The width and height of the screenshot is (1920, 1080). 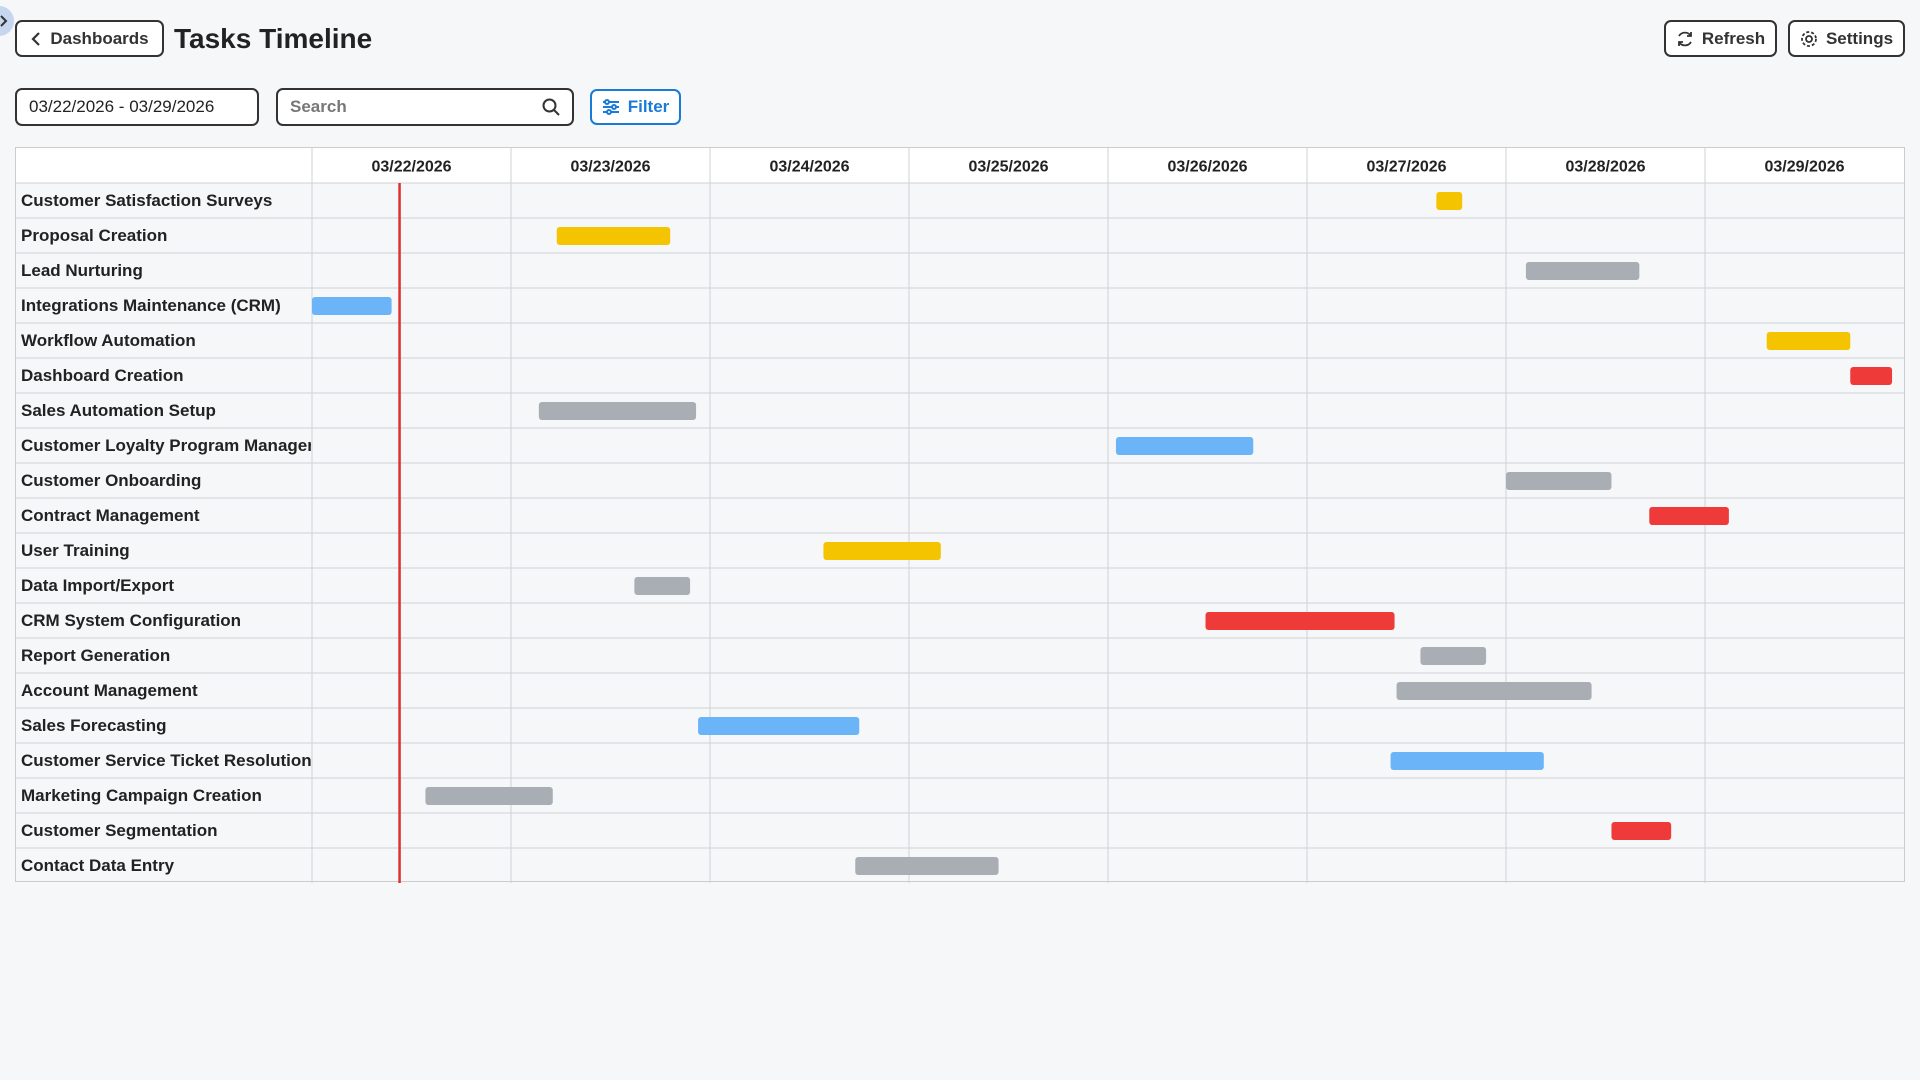 What do you see at coordinates (1804, 167) in the screenshot?
I see `column-header: 03/29/2026` at bounding box center [1804, 167].